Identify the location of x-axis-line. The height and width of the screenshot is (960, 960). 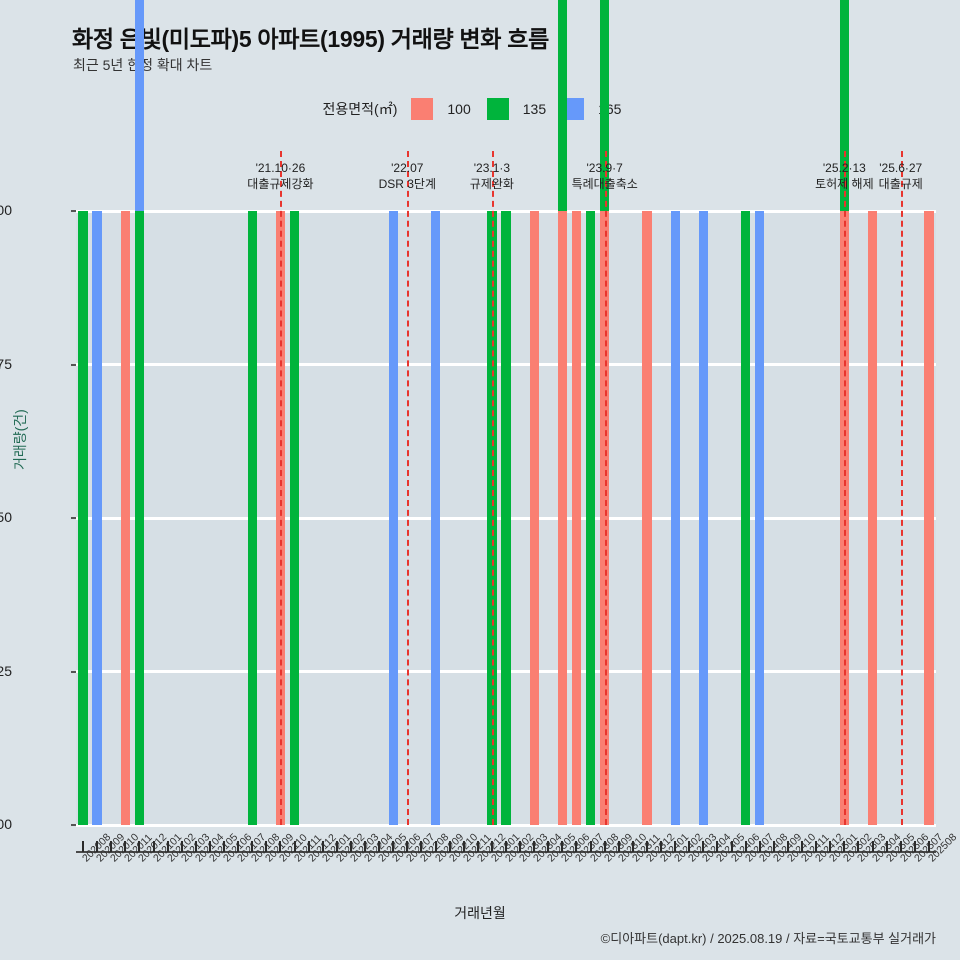
(506, 852).